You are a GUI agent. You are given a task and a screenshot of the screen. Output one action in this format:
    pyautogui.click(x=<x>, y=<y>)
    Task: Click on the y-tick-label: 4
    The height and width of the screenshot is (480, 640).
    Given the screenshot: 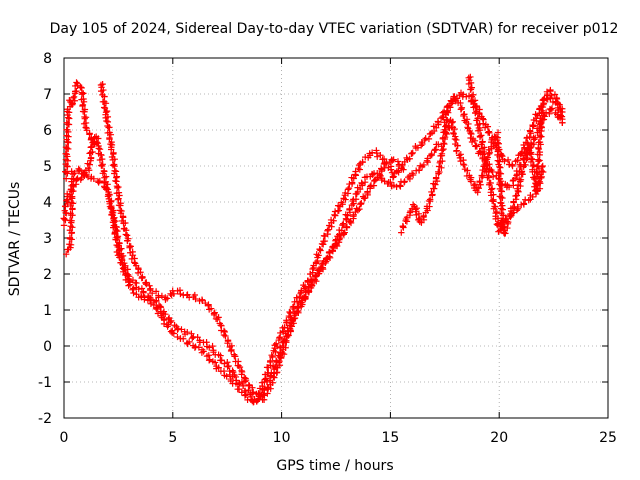 What is the action you would take?
    pyautogui.click(x=47, y=203)
    